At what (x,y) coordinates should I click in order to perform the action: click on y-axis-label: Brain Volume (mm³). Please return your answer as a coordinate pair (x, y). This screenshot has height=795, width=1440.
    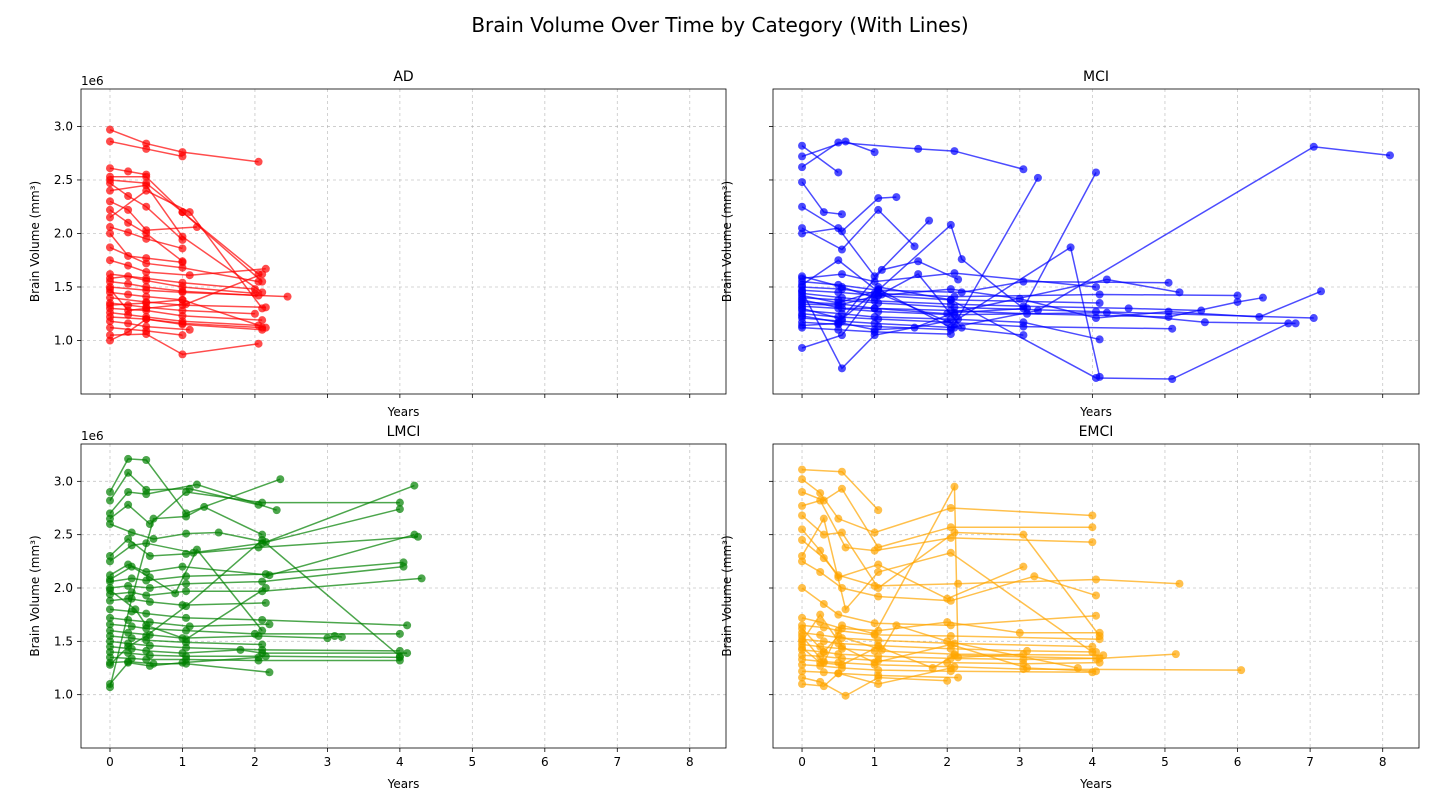
    Looking at the image, I should click on (727, 241).